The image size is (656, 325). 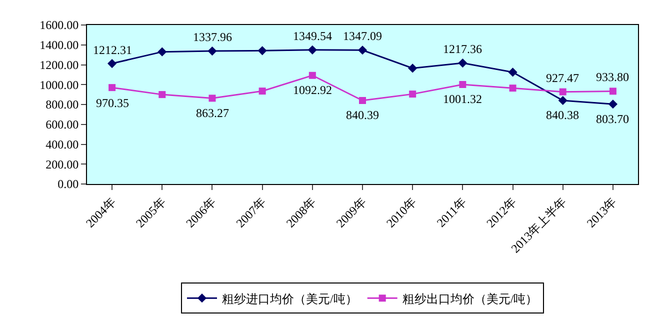 I want to click on data-label: 1001.32, so click(x=462, y=99).